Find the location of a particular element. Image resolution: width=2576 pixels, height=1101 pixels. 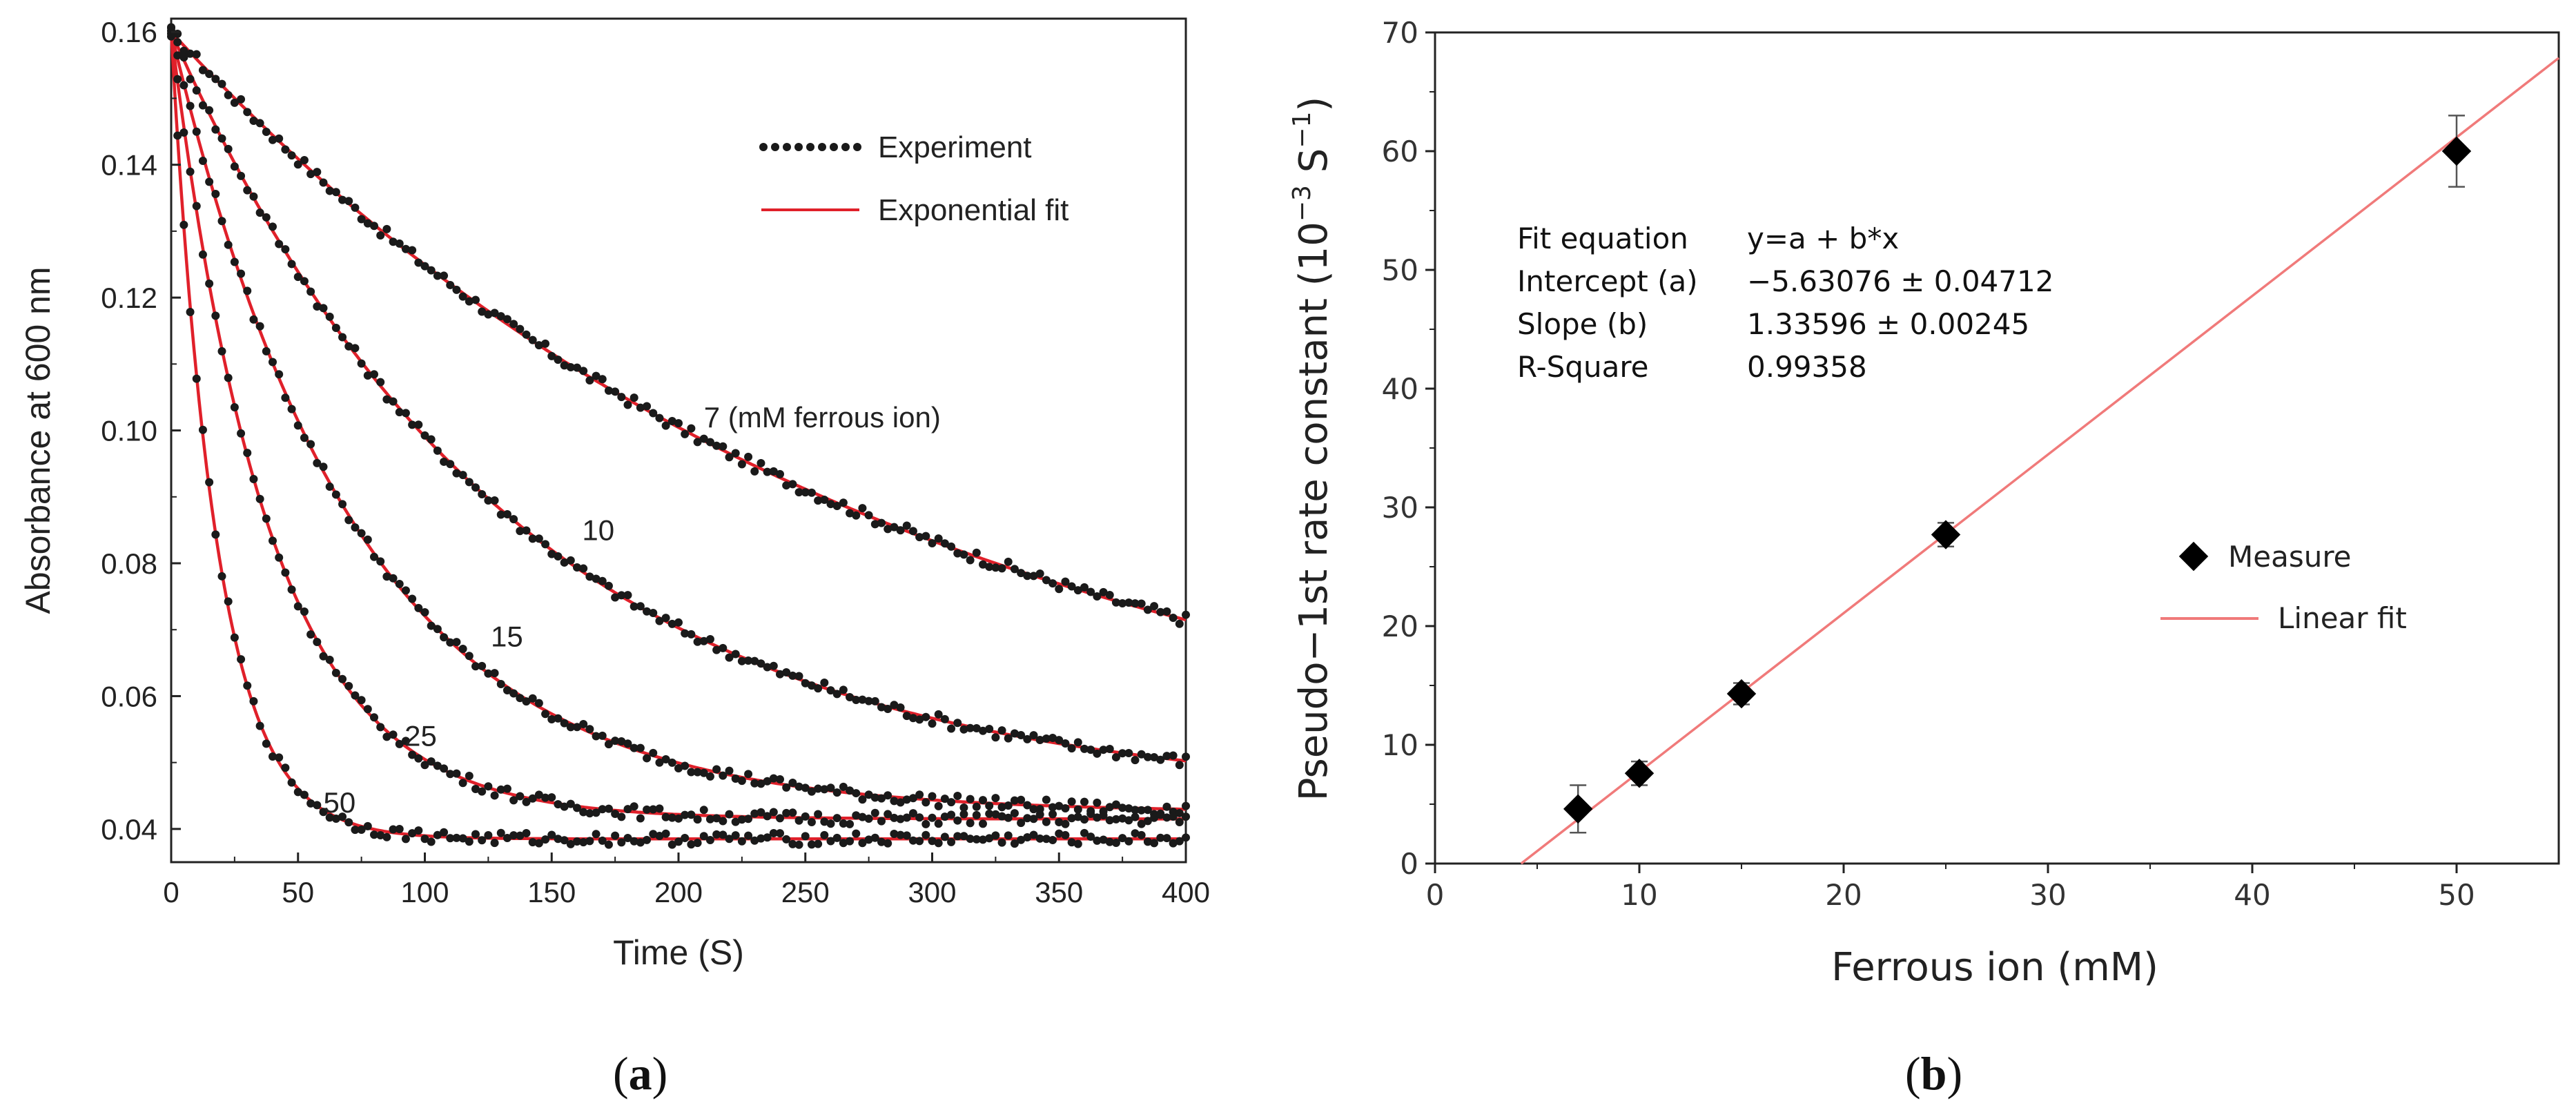

panel-a-legend: Experiment Exponential fit is located at coordinates (914, 178).